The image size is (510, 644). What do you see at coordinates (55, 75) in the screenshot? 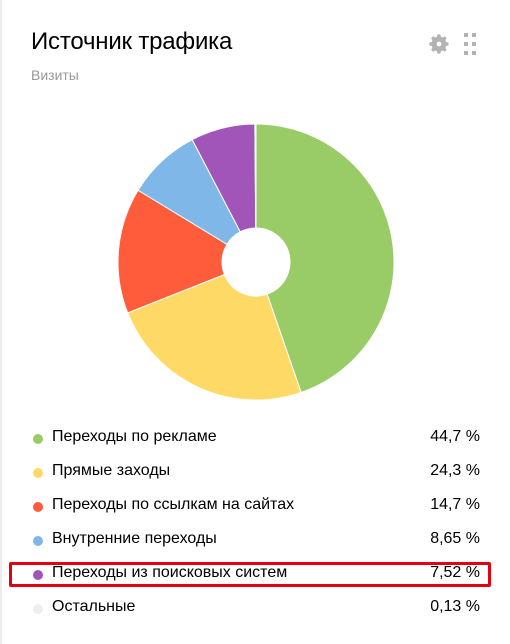
I see `widget-subtitle: Визиты` at bounding box center [55, 75].